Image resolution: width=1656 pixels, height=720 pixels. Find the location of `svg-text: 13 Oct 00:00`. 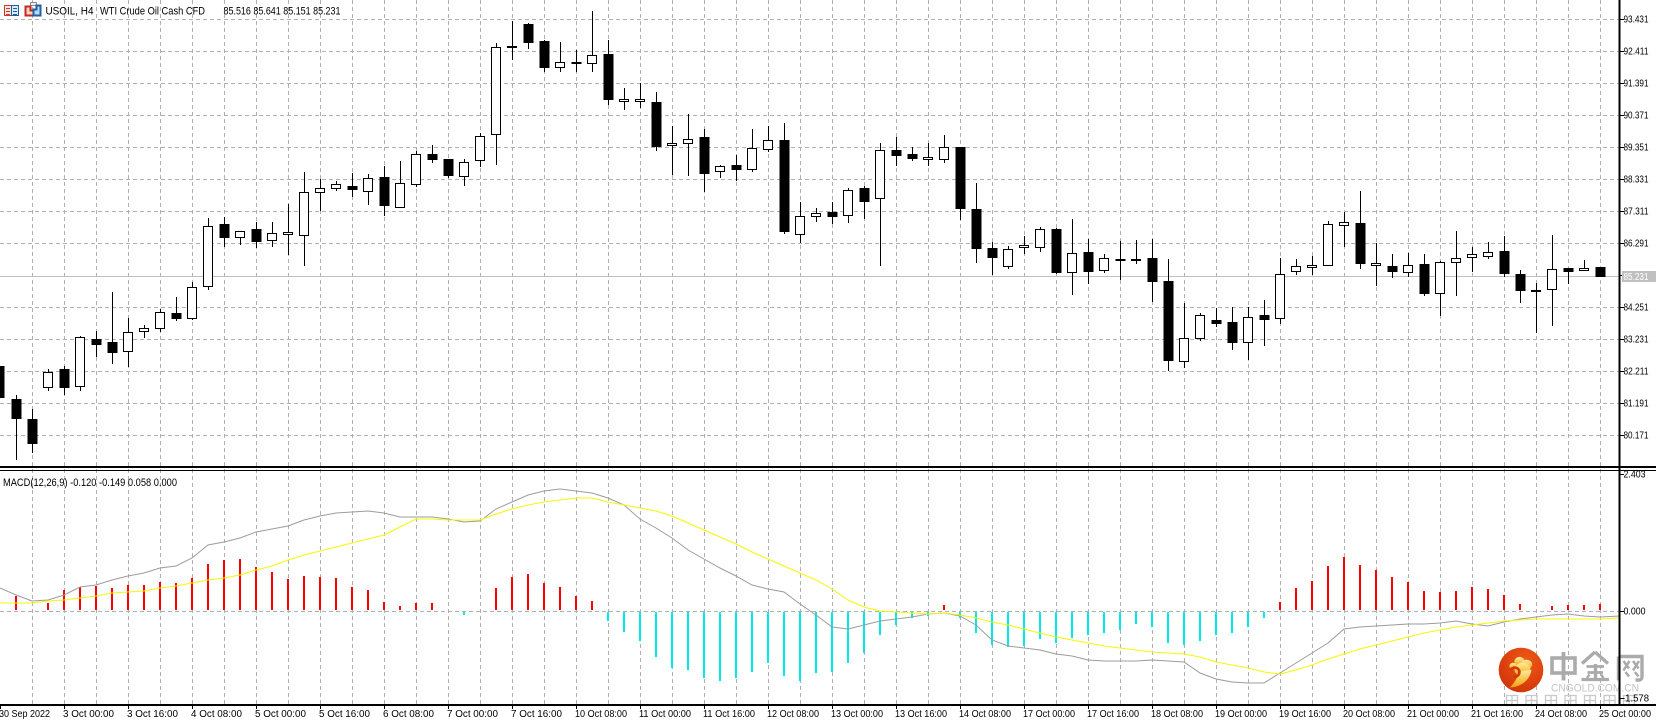

svg-text: 13 Oct 00:00 is located at coordinates (857, 714).